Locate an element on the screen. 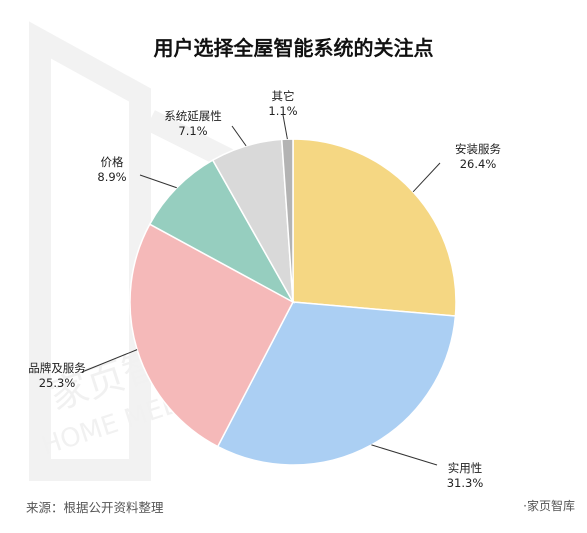 This screenshot has height=533, width=587. slice-label-2: 实用性 is located at coordinates (465, 468).